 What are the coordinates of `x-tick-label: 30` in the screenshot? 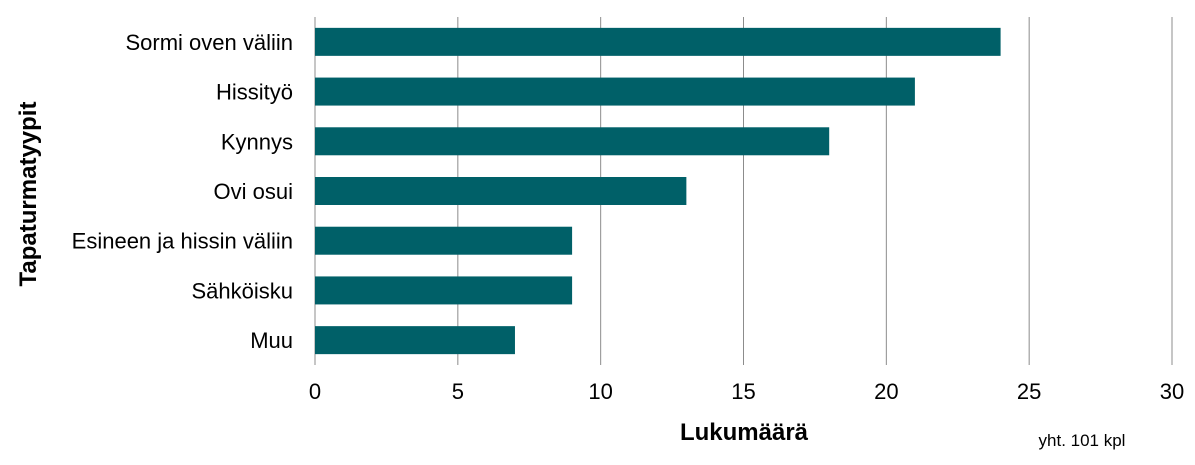 It's located at (1172, 391).